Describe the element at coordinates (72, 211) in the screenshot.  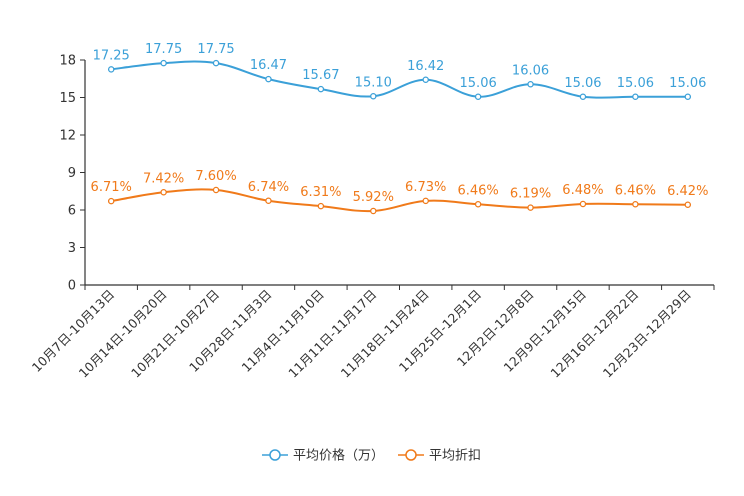
I see `y-tick-label: 6` at that location.